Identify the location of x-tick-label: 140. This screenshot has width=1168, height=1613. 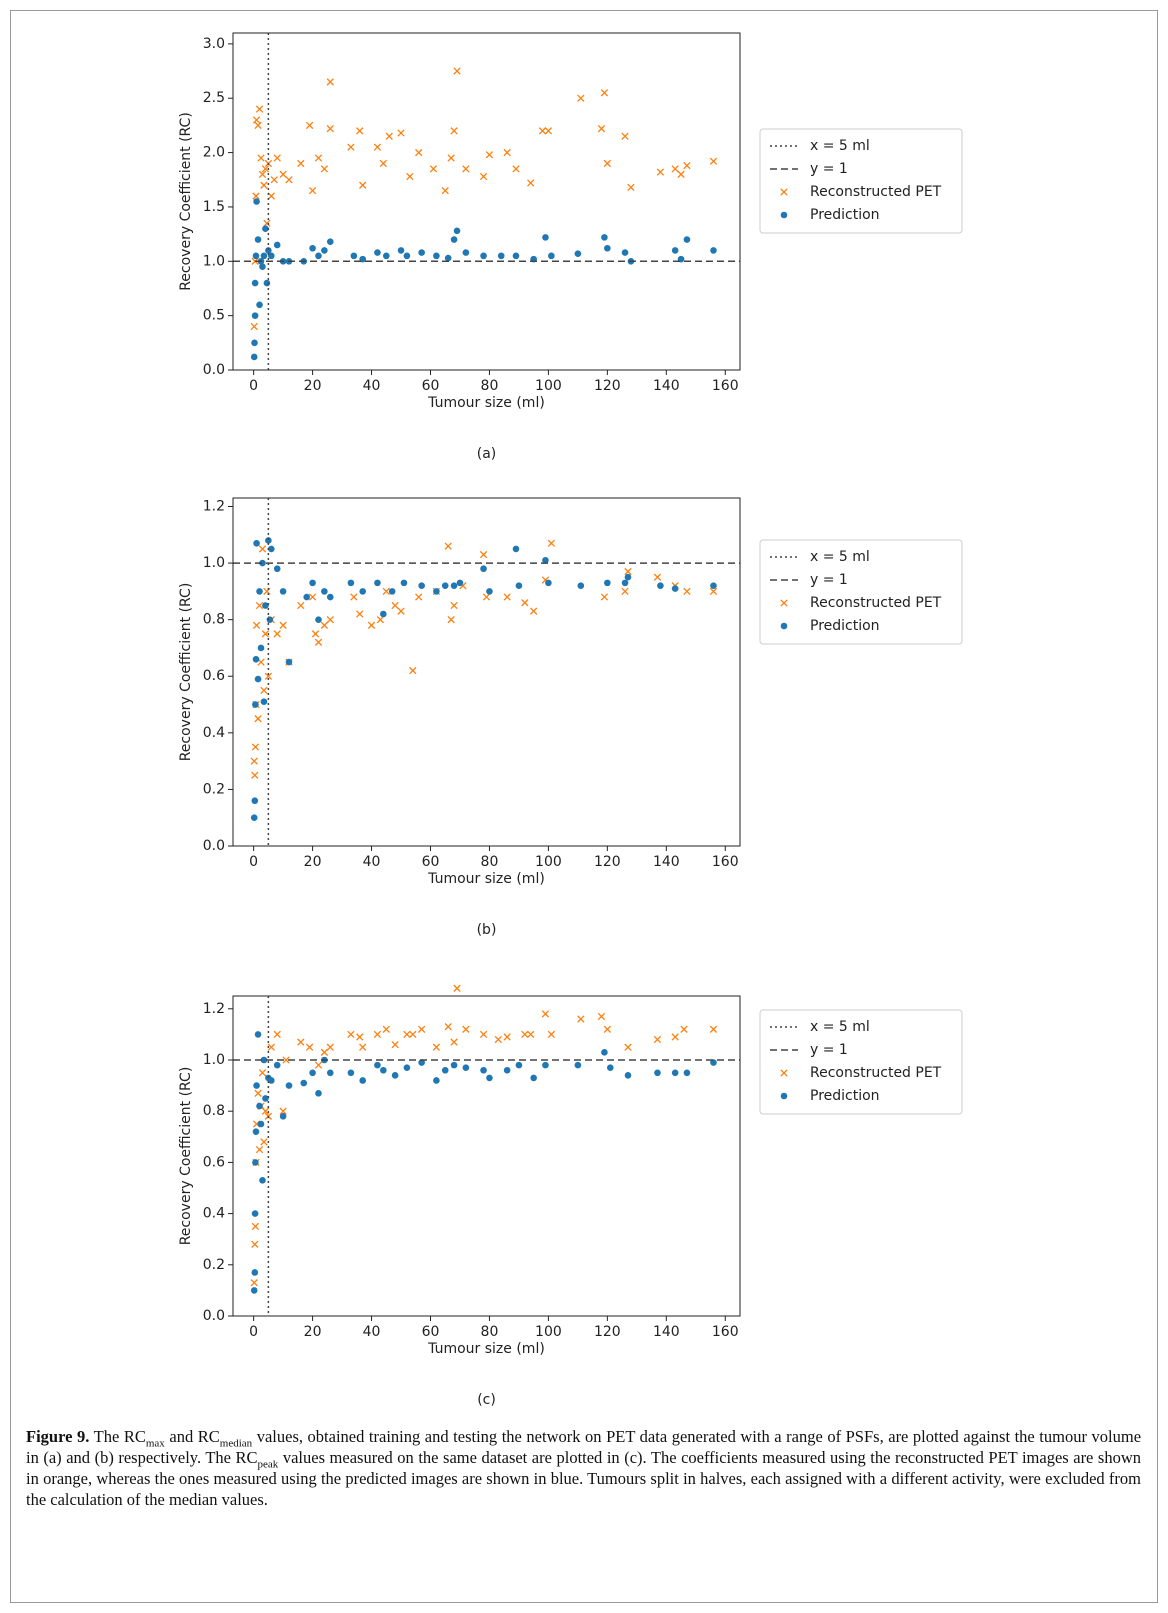
(666, 1332).